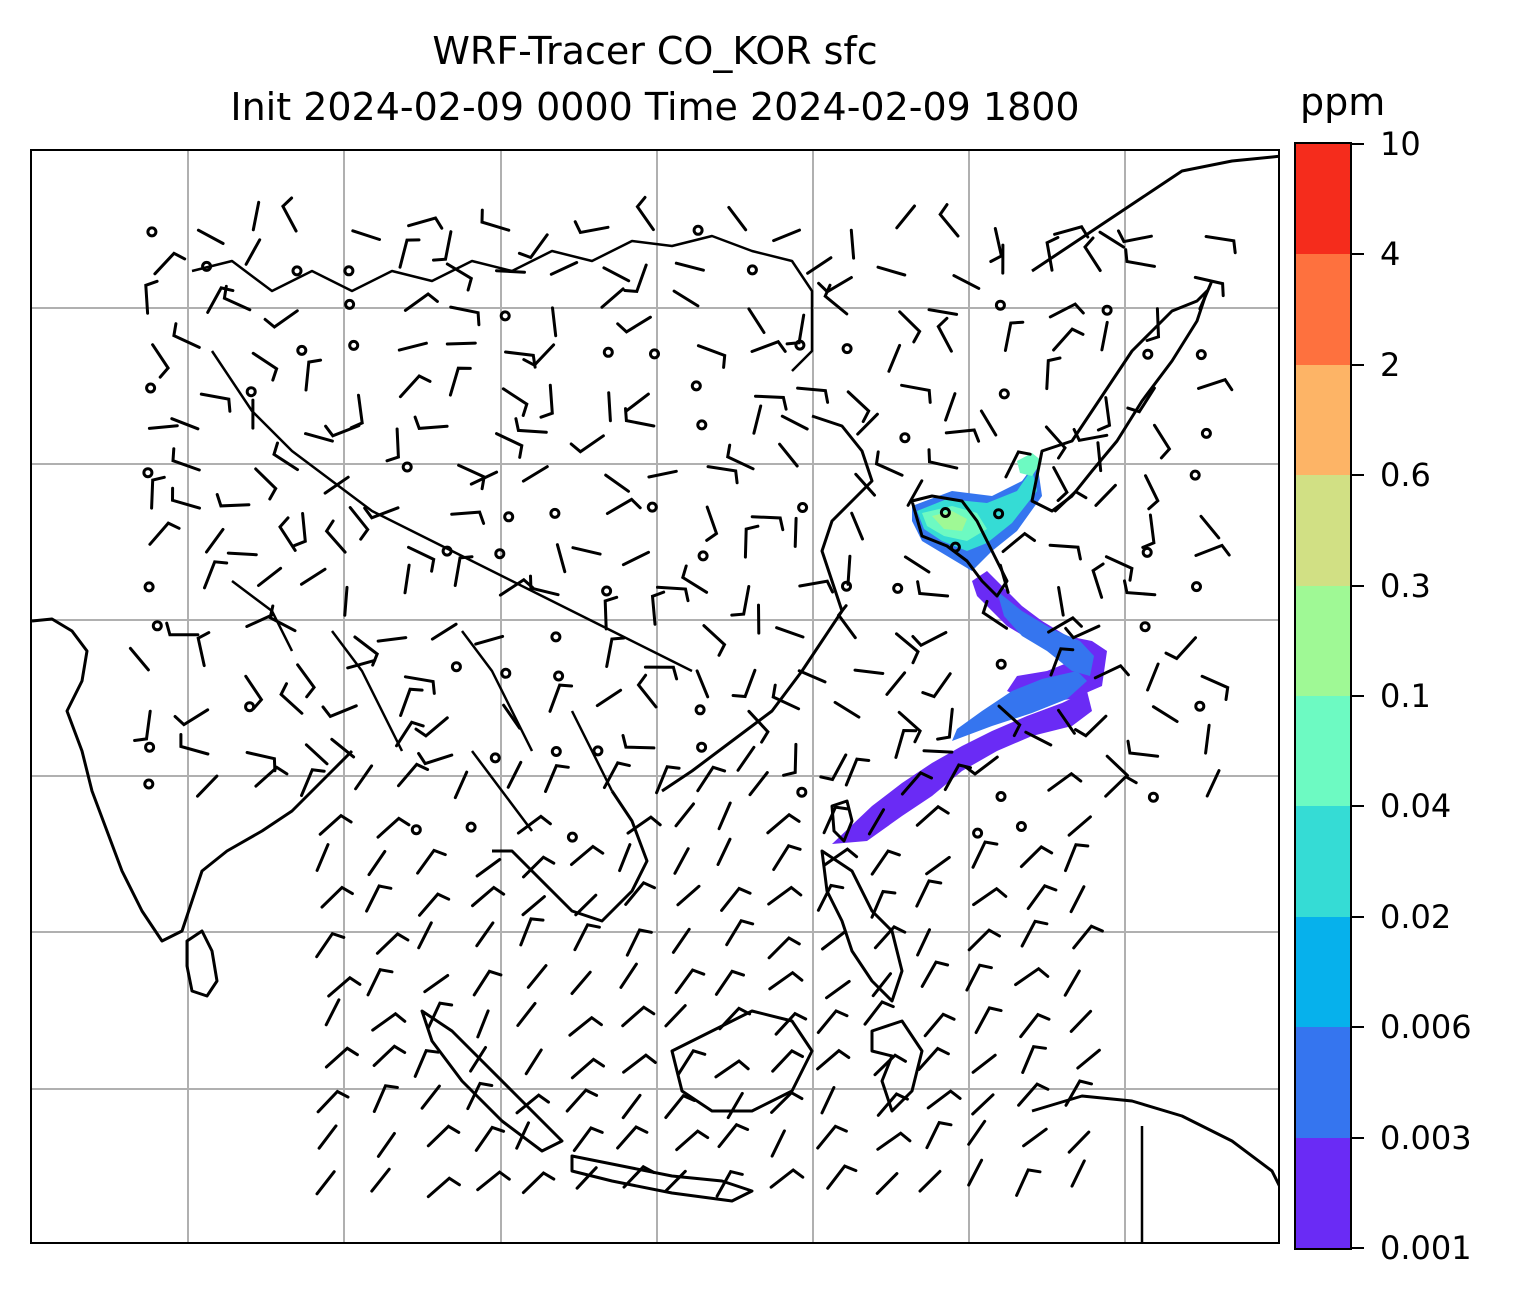 The image size is (1528, 1306). Describe the element at coordinates (1343, 102) in the screenshot. I see `colorbar-unit: ppm` at that location.